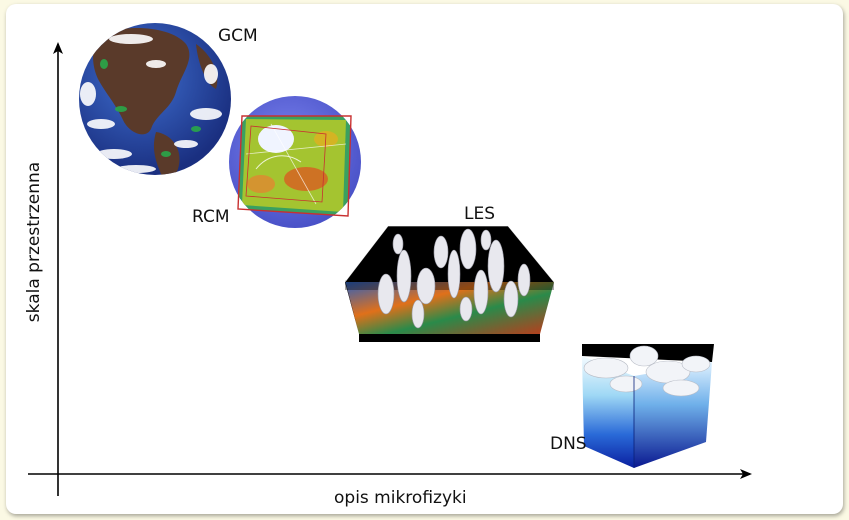 Image resolution: width=849 pixels, height=520 pixels. I want to click on rcm-label: RCM, so click(211, 217).